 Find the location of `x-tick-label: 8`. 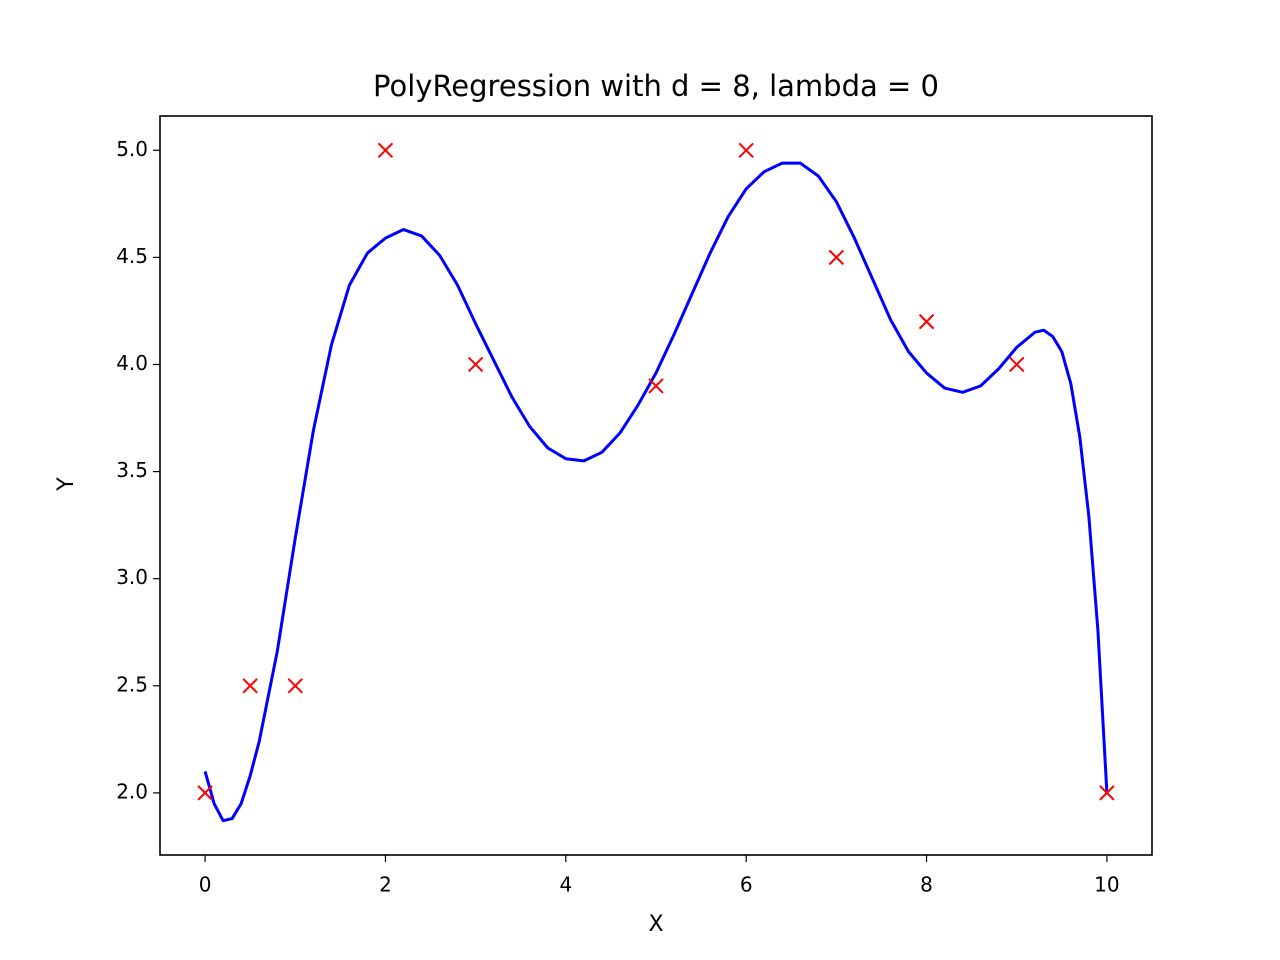

x-tick-label: 8 is located at coordinates (926, 885).